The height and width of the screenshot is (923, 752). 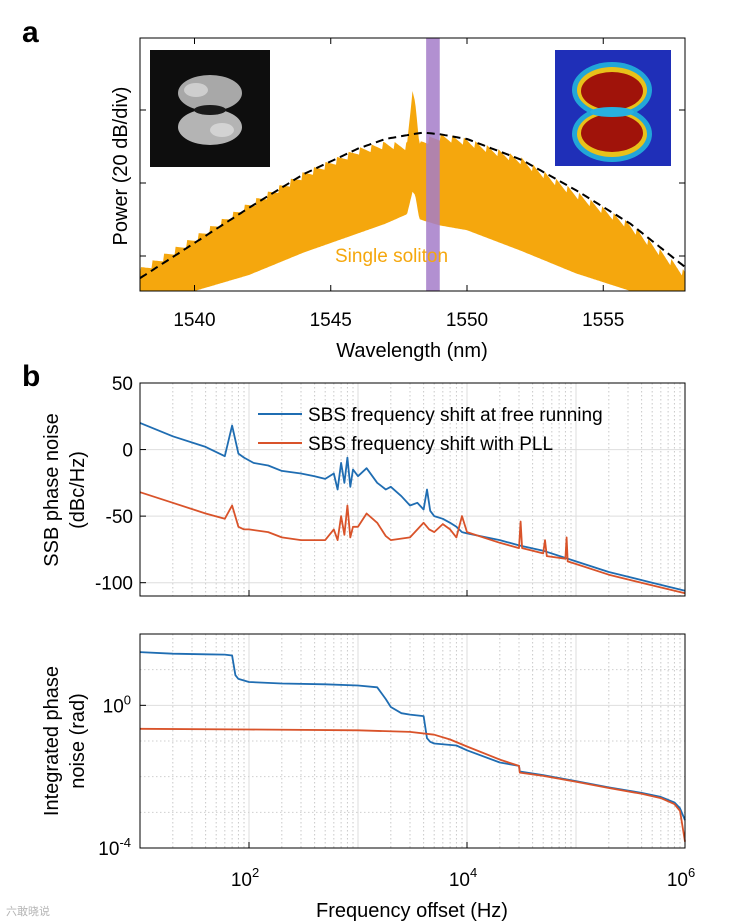 I want to click on spectrum-y-ticks, so click(x=412, y=183).